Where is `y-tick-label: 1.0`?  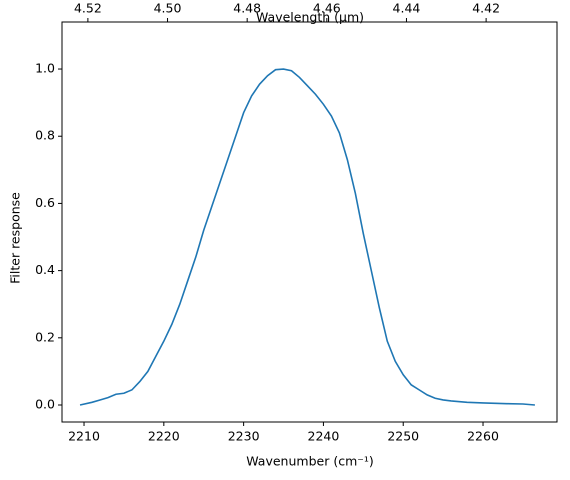 y-tick-label: 1.0 is located at coordinates (45, 68).